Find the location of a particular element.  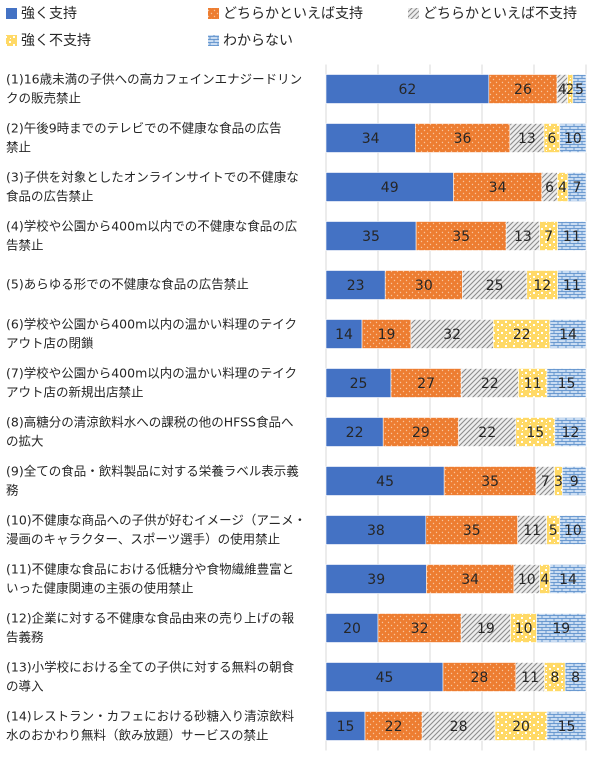

bar-6-強く不支持 is located at coordinates (522, 334).